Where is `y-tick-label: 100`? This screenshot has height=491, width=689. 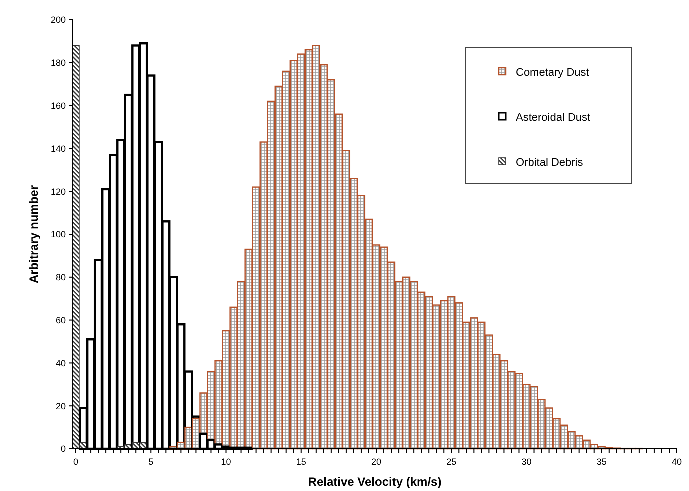 y-tick-label: 100 is located at coordinates (58, 235).